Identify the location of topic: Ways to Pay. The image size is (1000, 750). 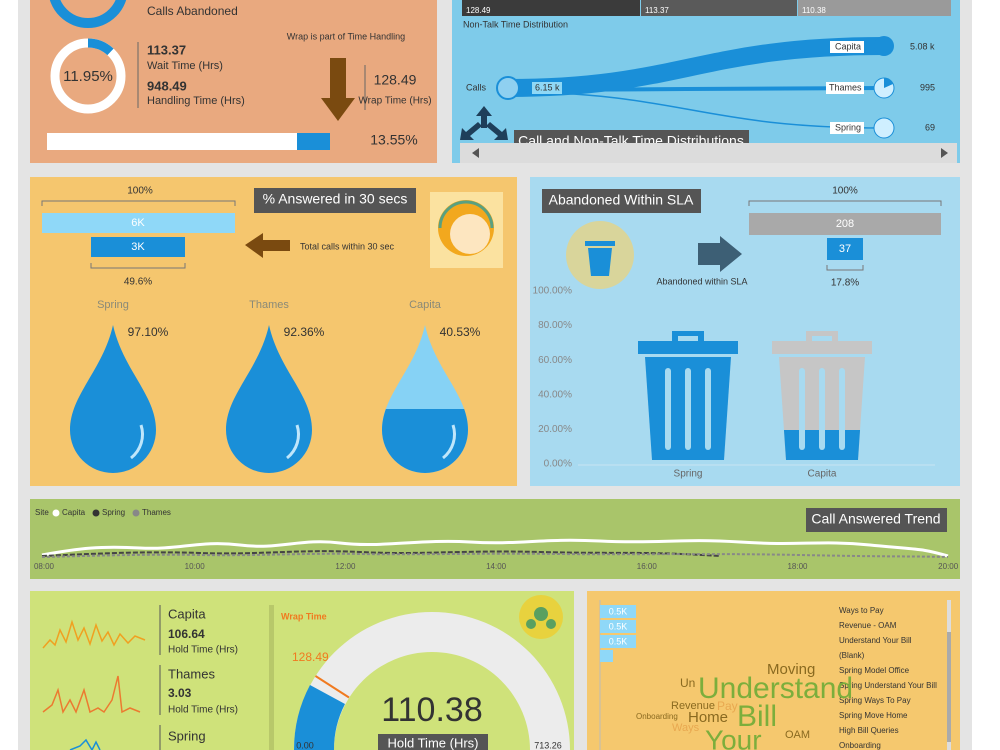
(861, 610).